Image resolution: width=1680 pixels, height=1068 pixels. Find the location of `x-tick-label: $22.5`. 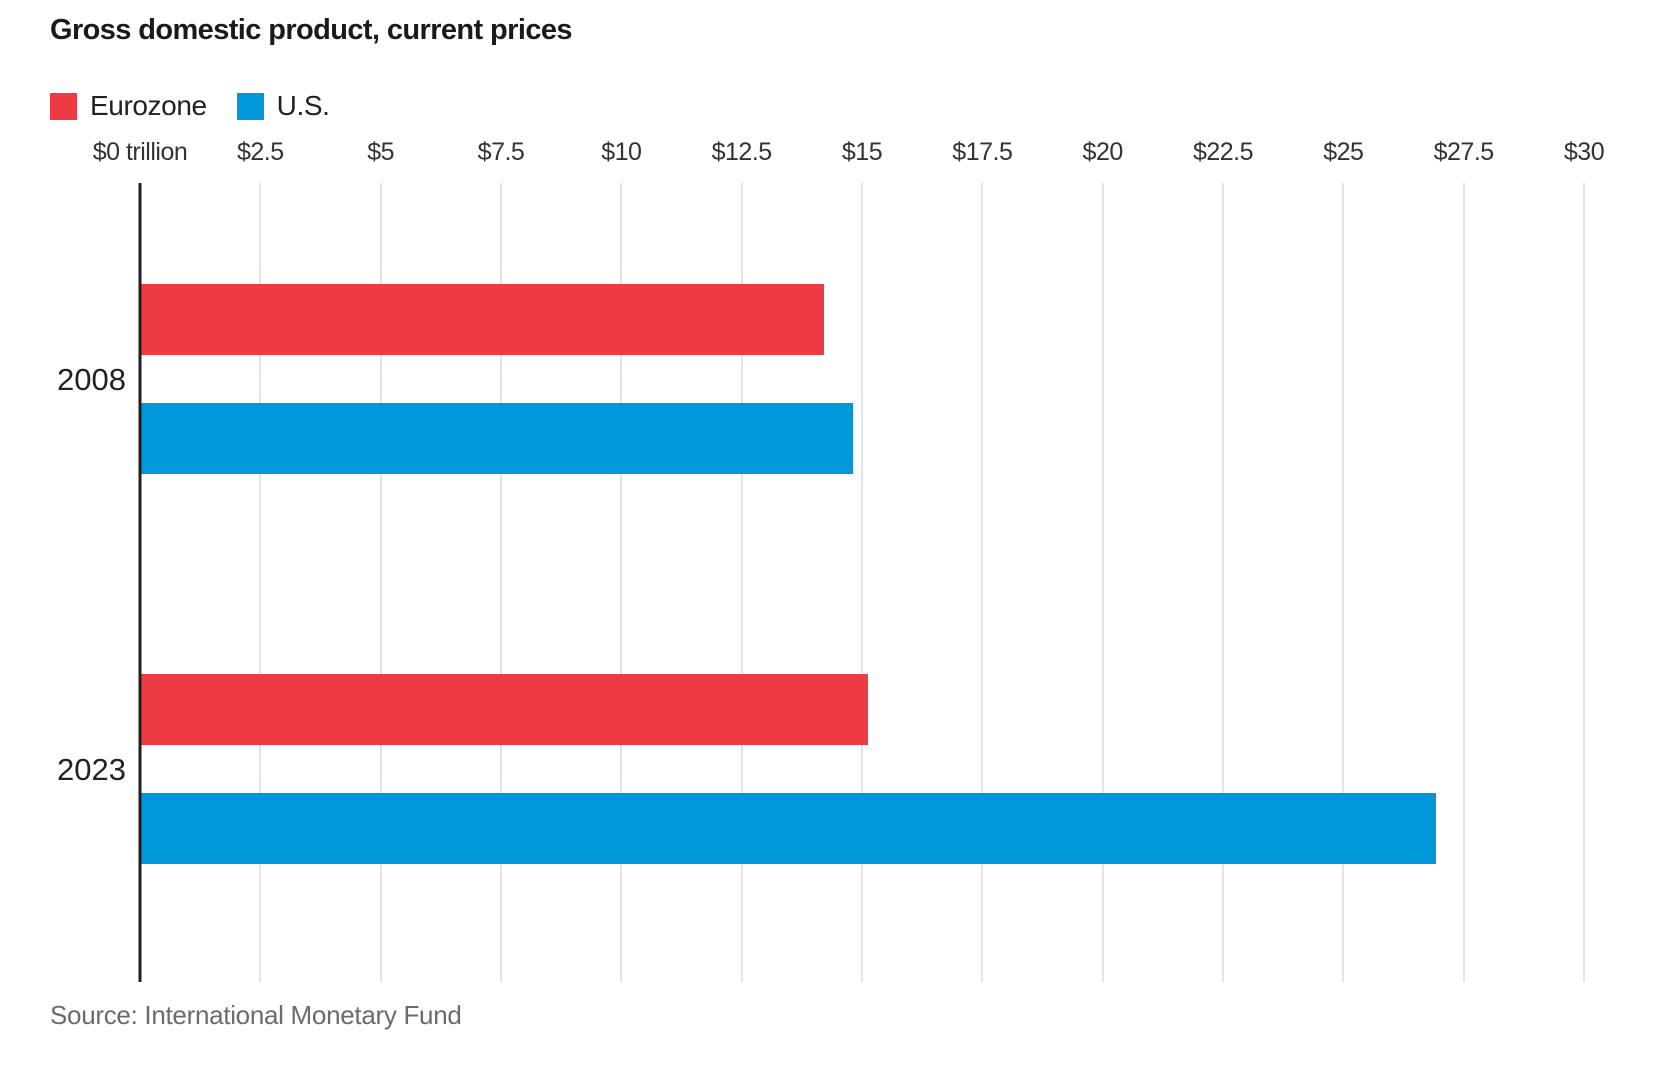

x-tick-label: $22.5 is located at coordinates (1223, 152).